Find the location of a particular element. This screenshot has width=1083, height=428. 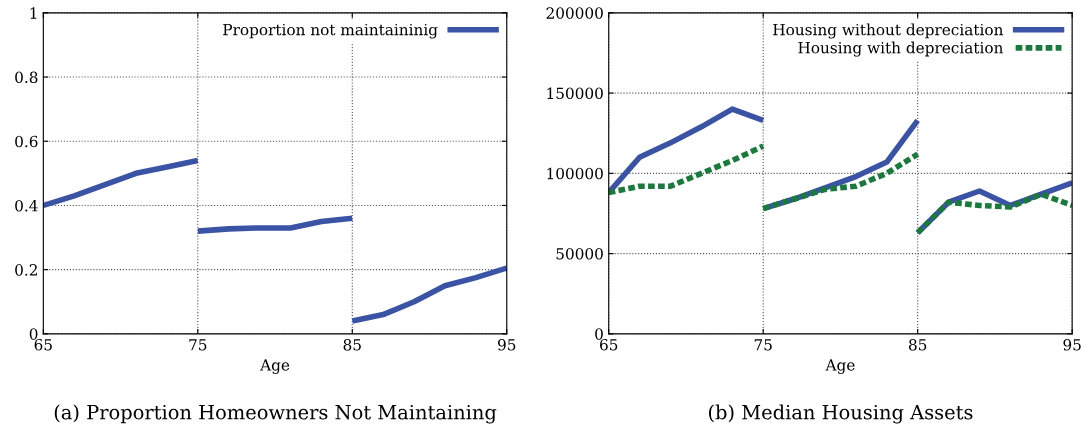

y-tick-label: 0.6 is located at coordinates (26, 141).